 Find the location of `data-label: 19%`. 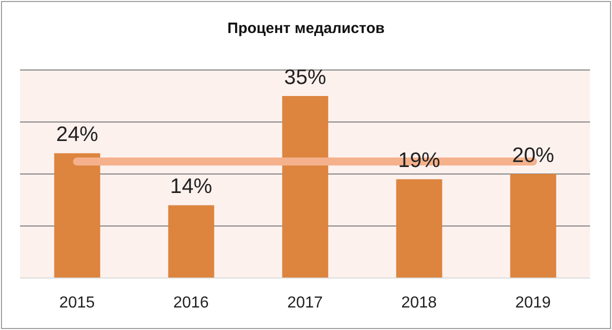

data-label: 19% is located at coordinates (419, 160).